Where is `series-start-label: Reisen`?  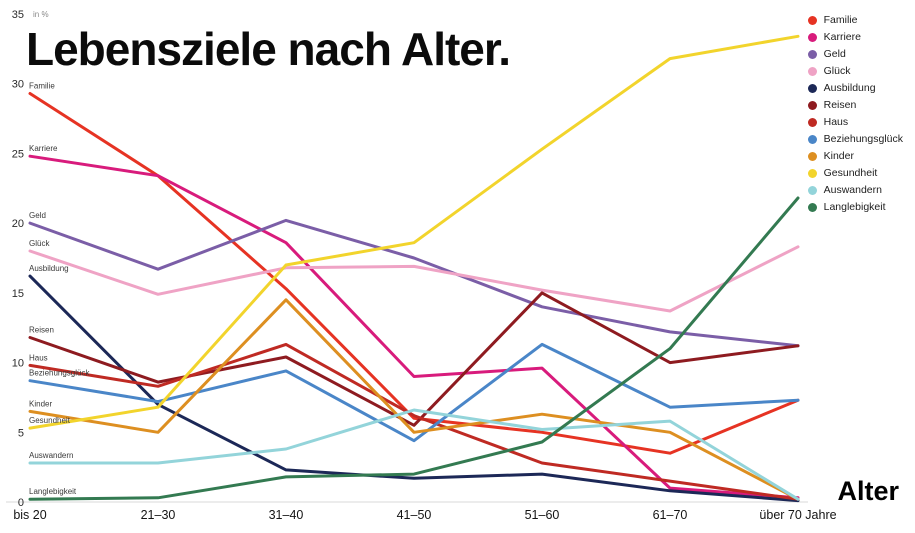 series-start-label: Reisen is located at coordinates (41, 329).